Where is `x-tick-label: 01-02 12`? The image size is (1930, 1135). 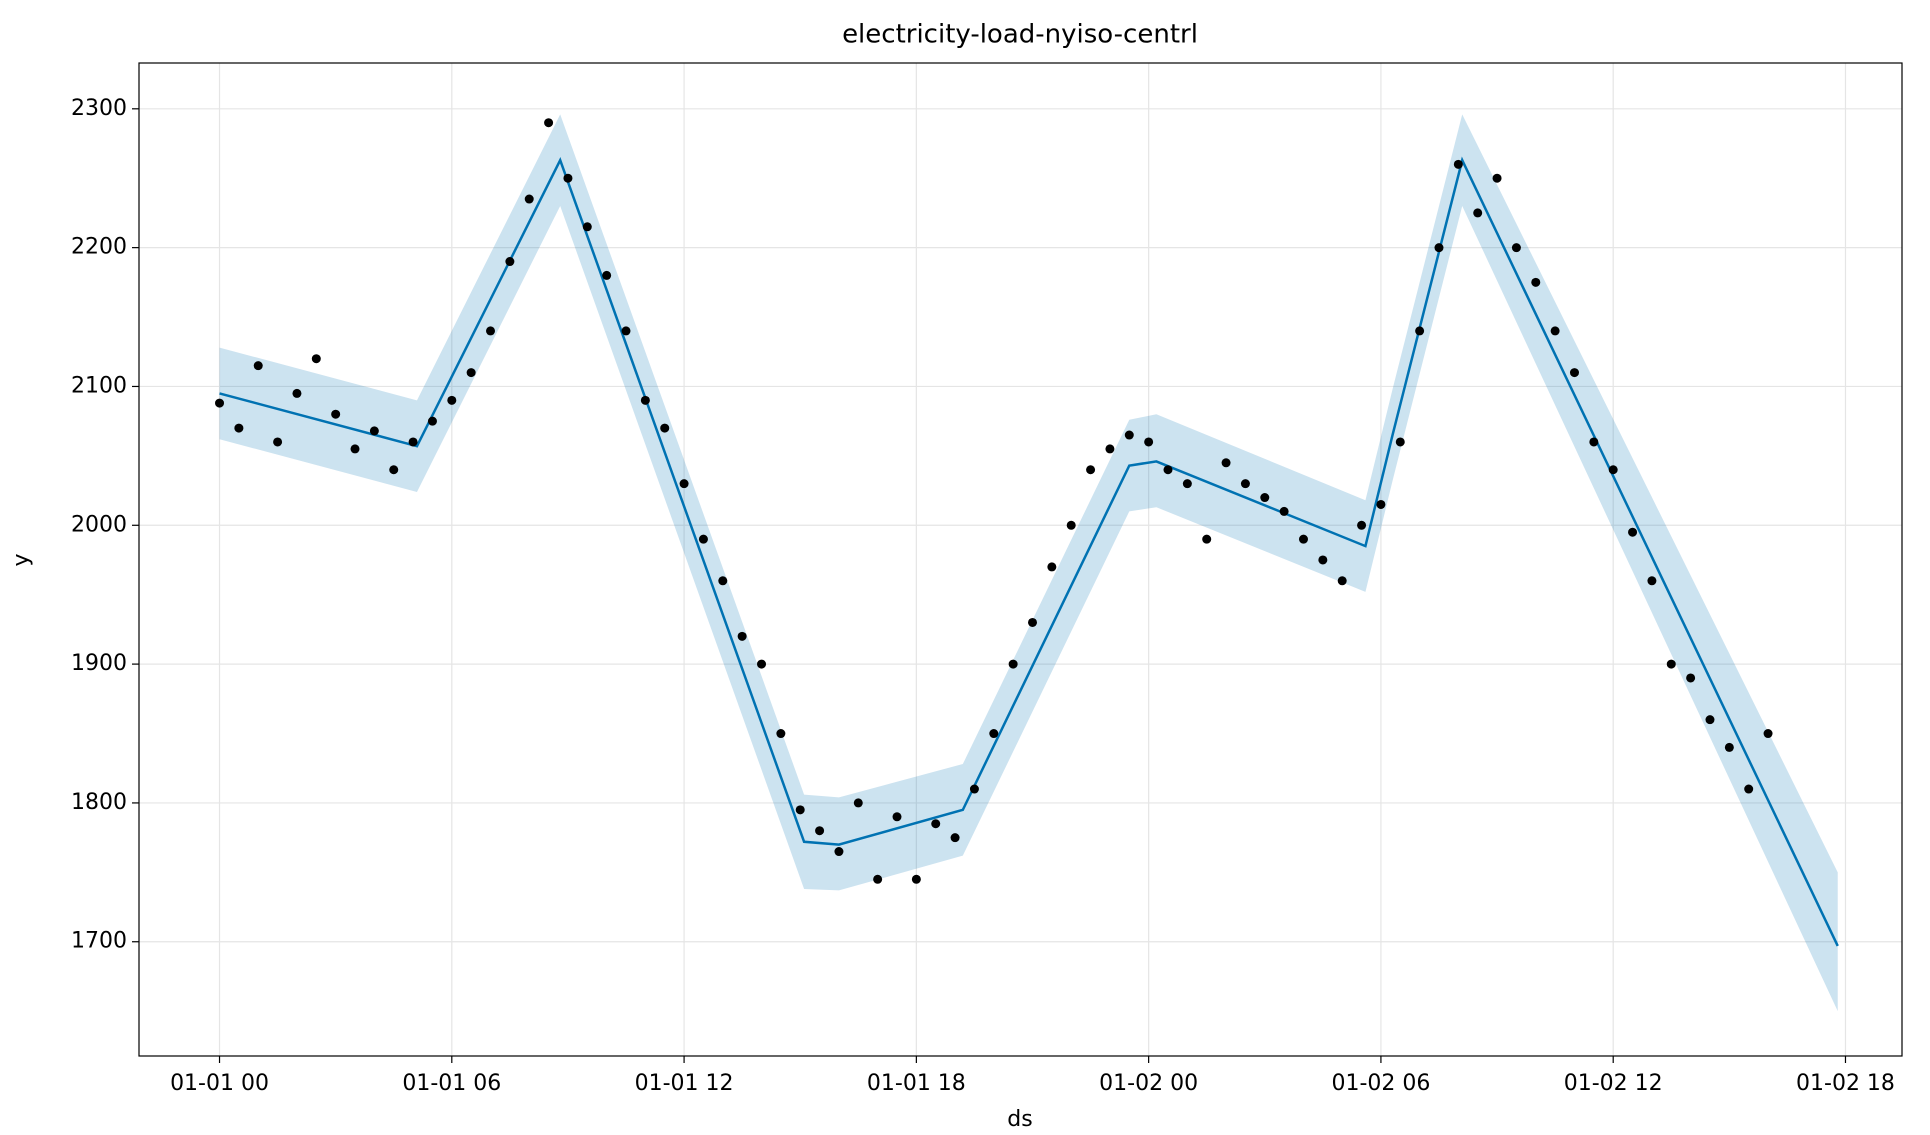
x-tick-label: 01-02 12 is located at coordinates (1613, 1083).